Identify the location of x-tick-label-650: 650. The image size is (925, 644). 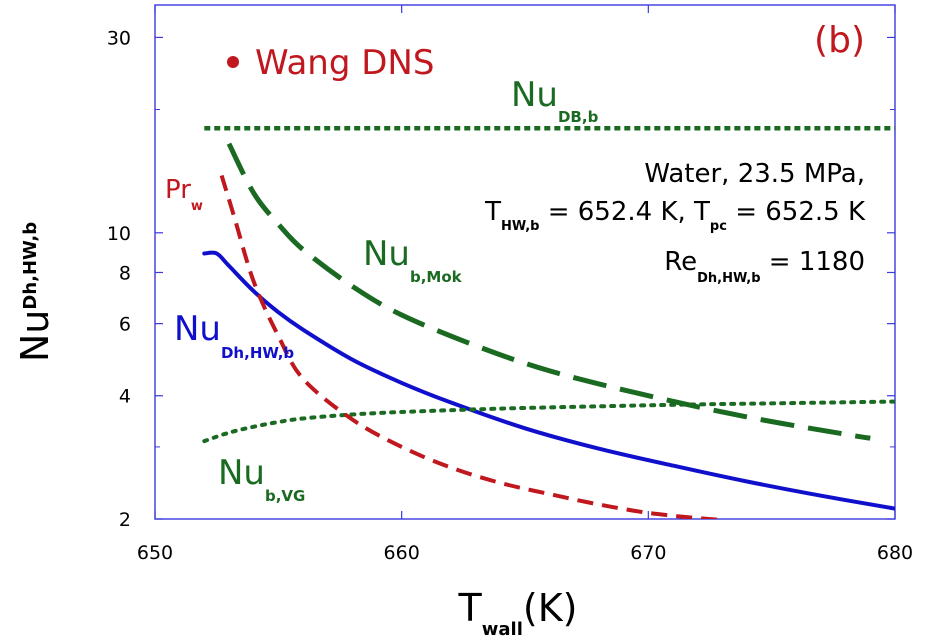
(155, 553).